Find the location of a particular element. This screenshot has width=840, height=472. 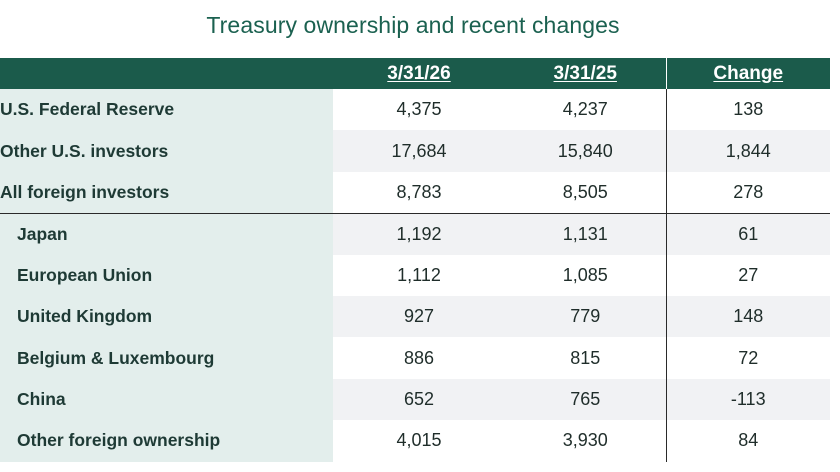

table-row: Other U.S. investors 17,684 15,840 1,844 is located at coordinates (415, 151).